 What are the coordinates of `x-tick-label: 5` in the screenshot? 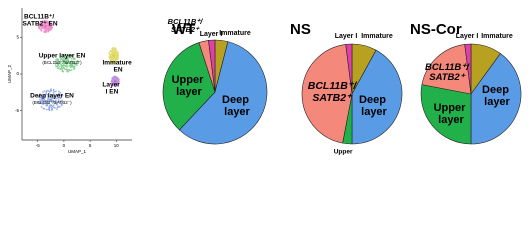 It's located at (90, 145).